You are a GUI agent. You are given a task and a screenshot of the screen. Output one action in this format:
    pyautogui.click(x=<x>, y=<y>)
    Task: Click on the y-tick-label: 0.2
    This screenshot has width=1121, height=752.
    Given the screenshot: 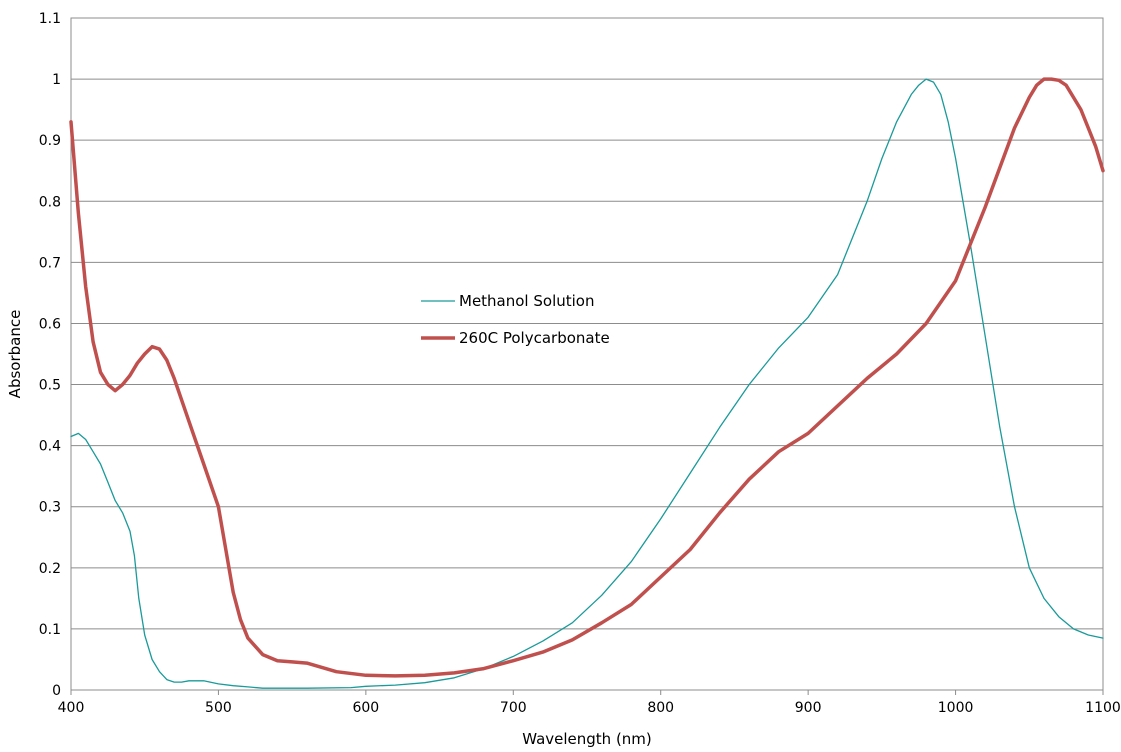 What is the action you would take?
    pyautogui.click(x=50, y=569)
    